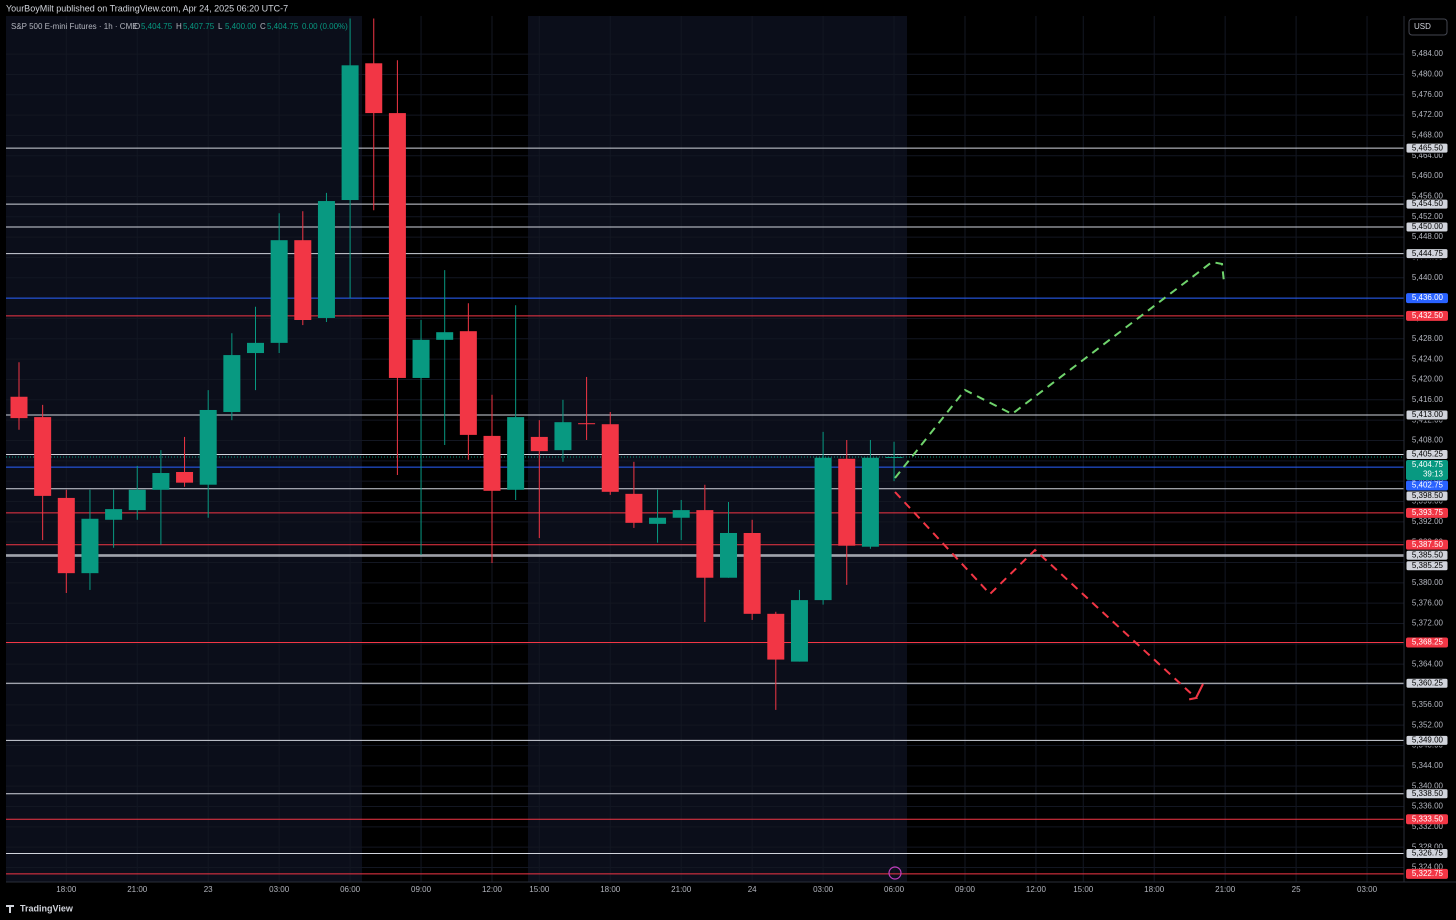 Image resolution: width=1456 pixels, height=920 pixels. I want to click on y-tick-label: 5,328.00, so click(1428, 846).